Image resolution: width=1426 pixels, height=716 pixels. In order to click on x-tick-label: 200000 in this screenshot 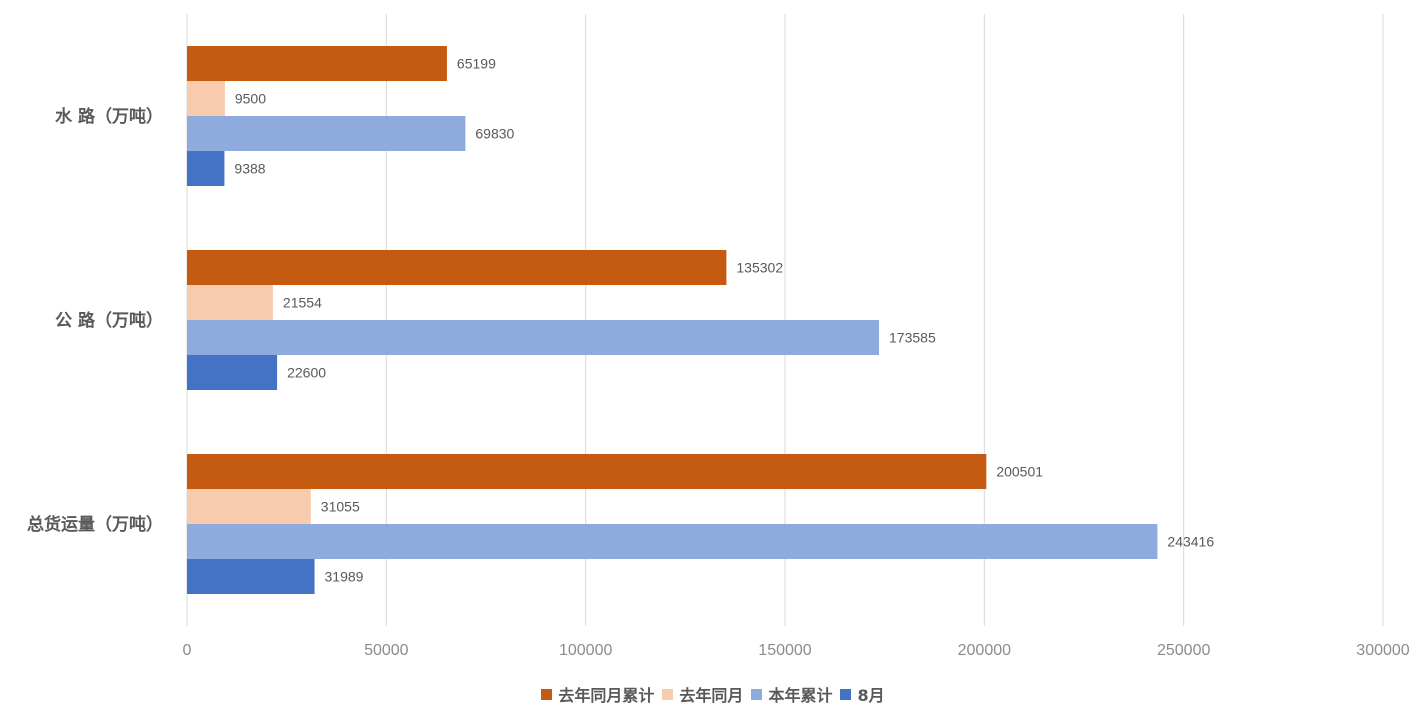, I will do `click(984, 650)`.